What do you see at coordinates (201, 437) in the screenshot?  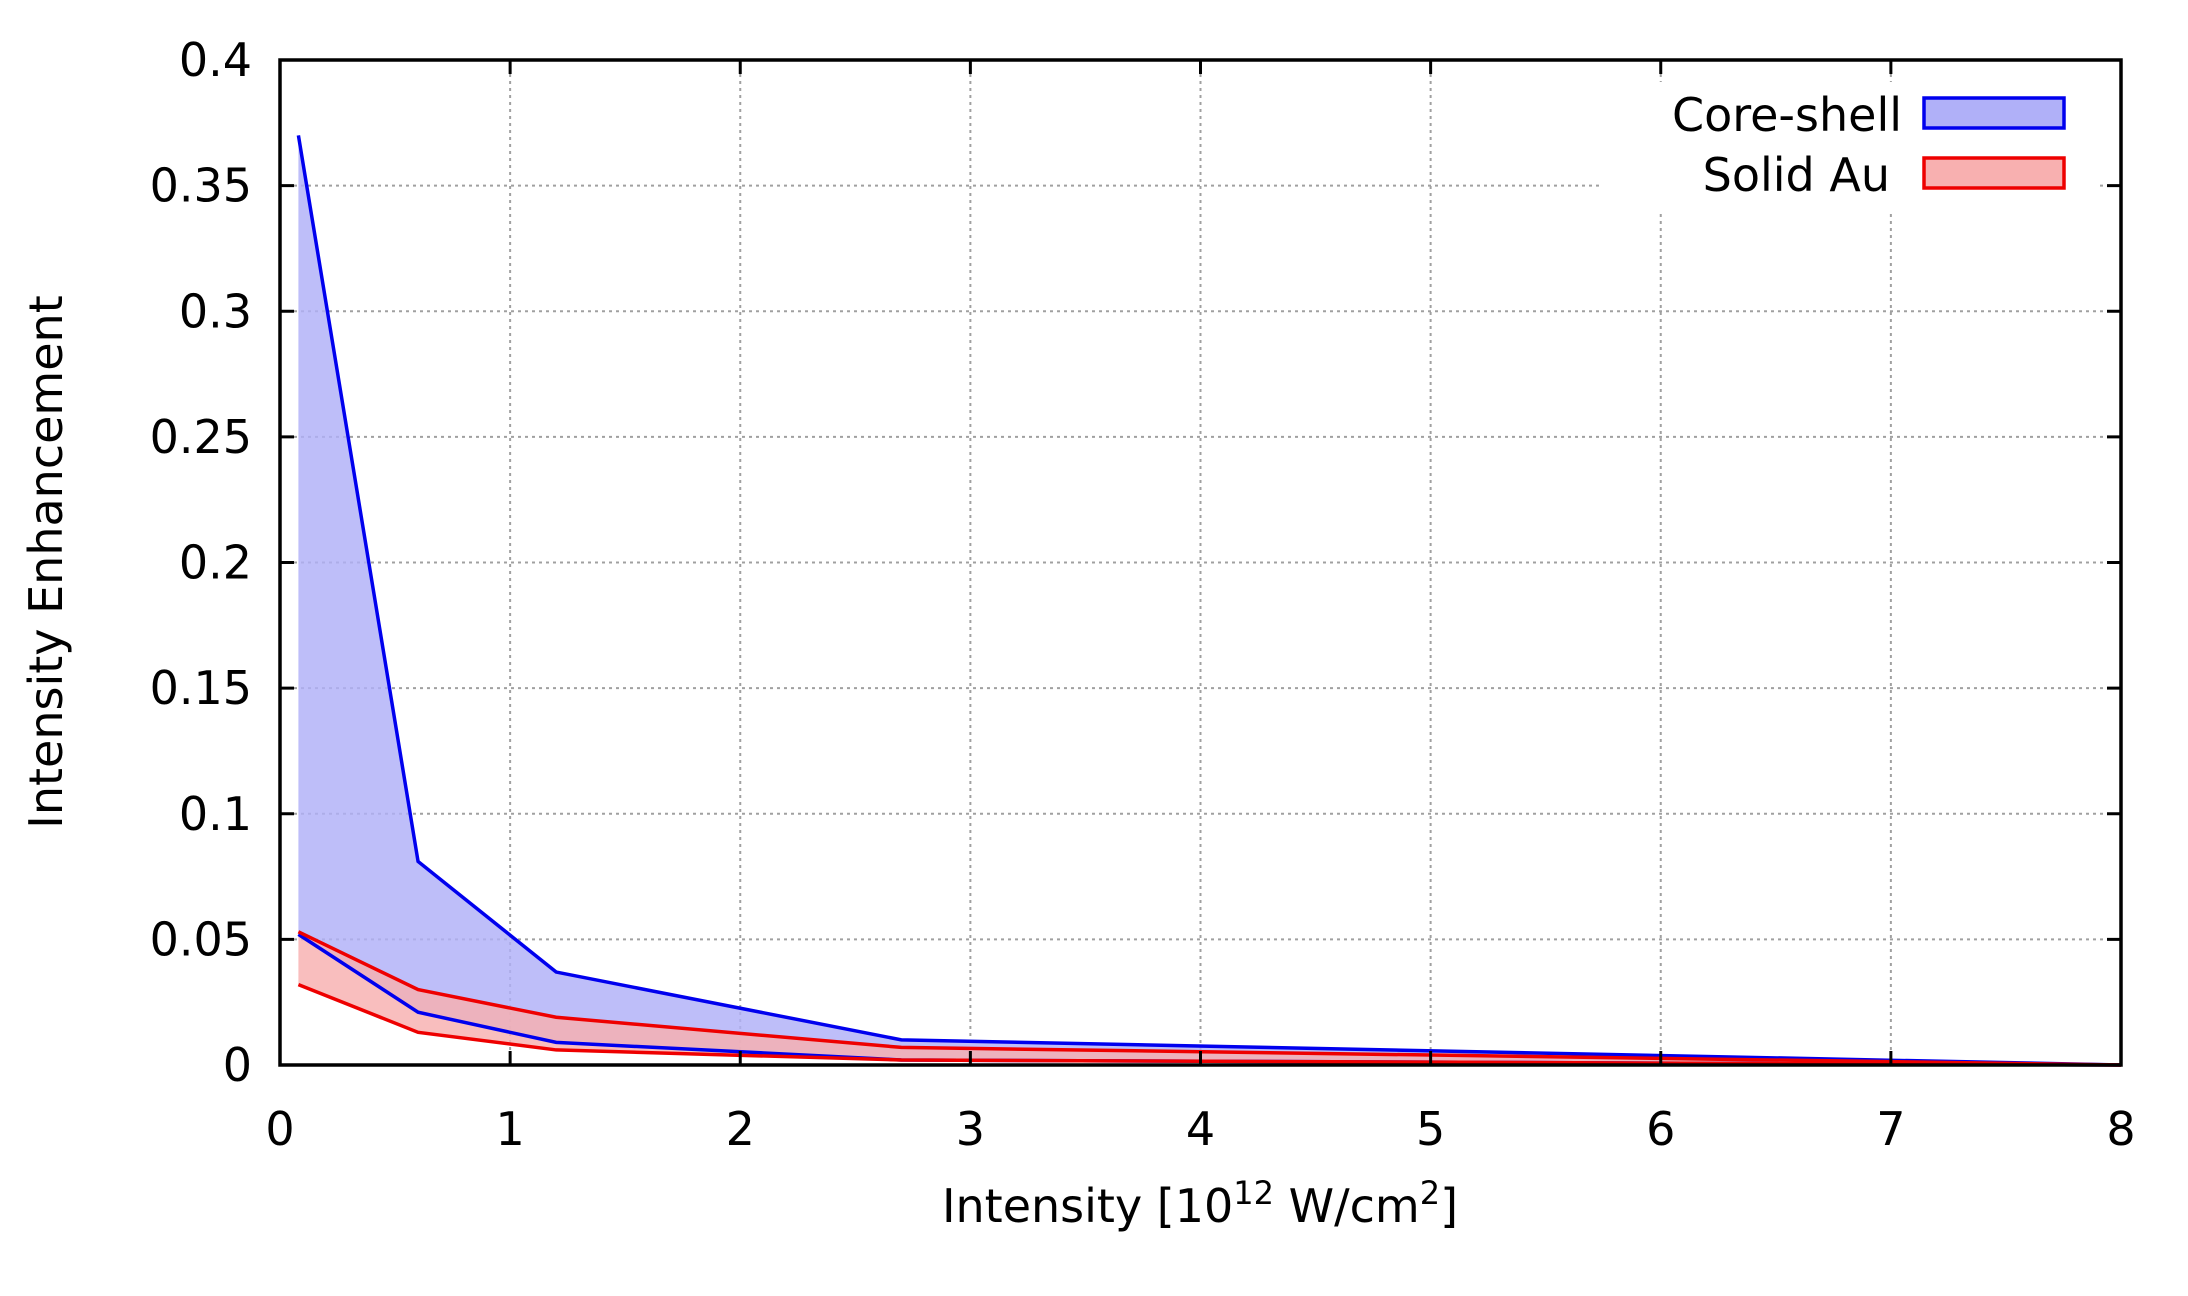 I see `y-tick-label: 0.25` at bounding box center [201, 437].